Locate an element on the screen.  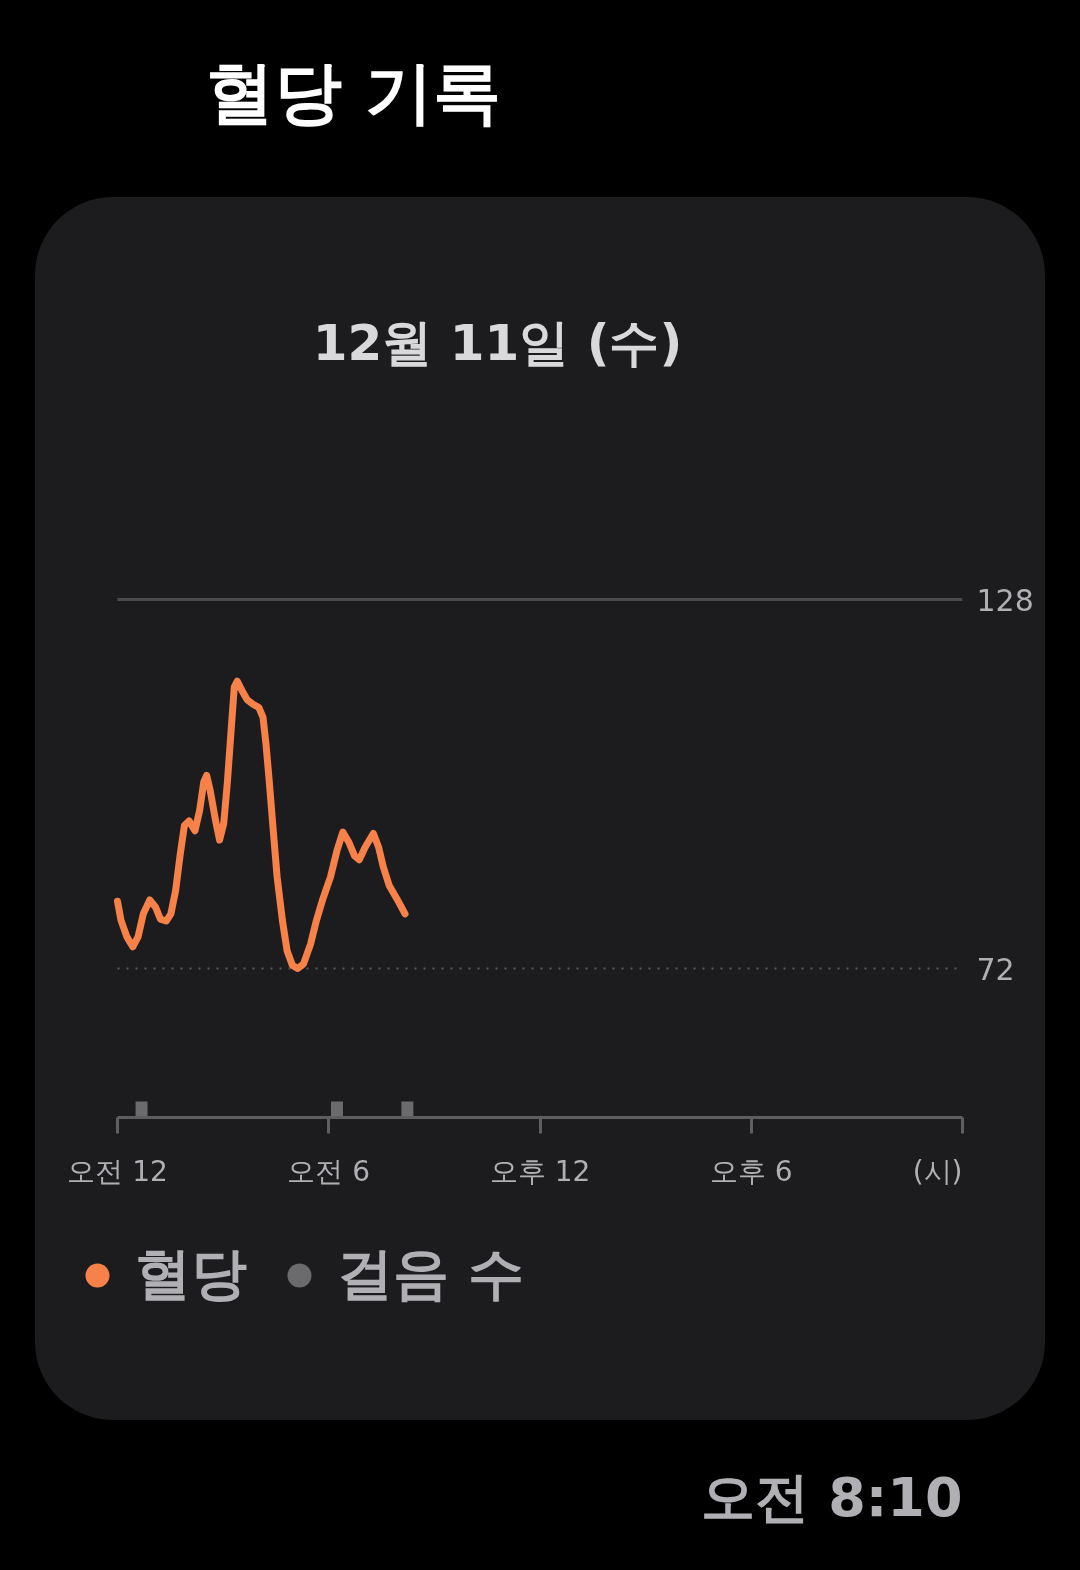
x-tick-label: 오전 6 is located at coordinates (329, 1171).